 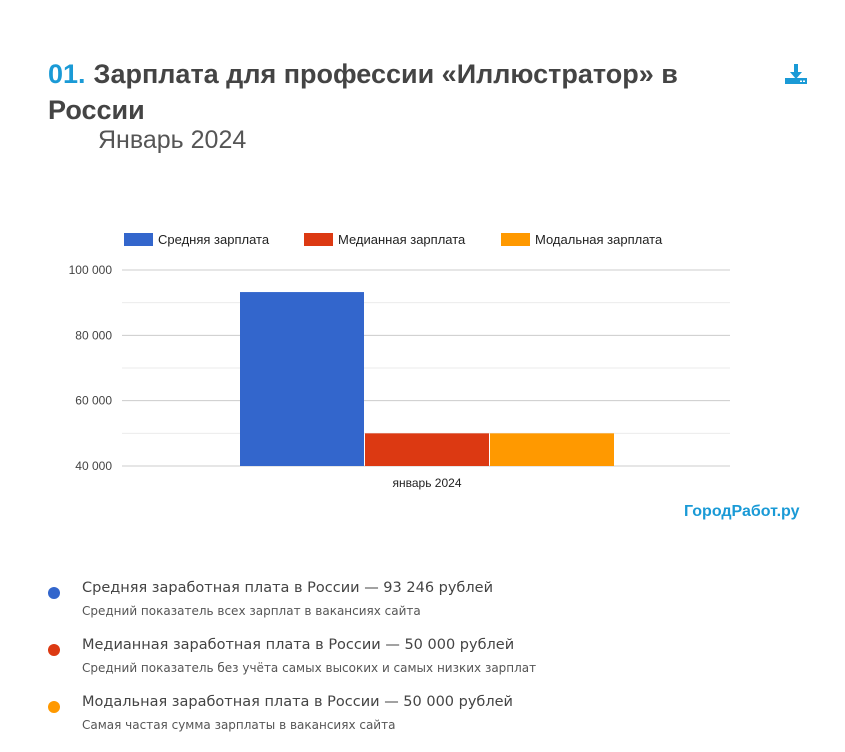 What do you see at coordinates (402, 239) in the screenshot?
I see `legend-label: Медианная зарплата` at bounding box center [402, 239].